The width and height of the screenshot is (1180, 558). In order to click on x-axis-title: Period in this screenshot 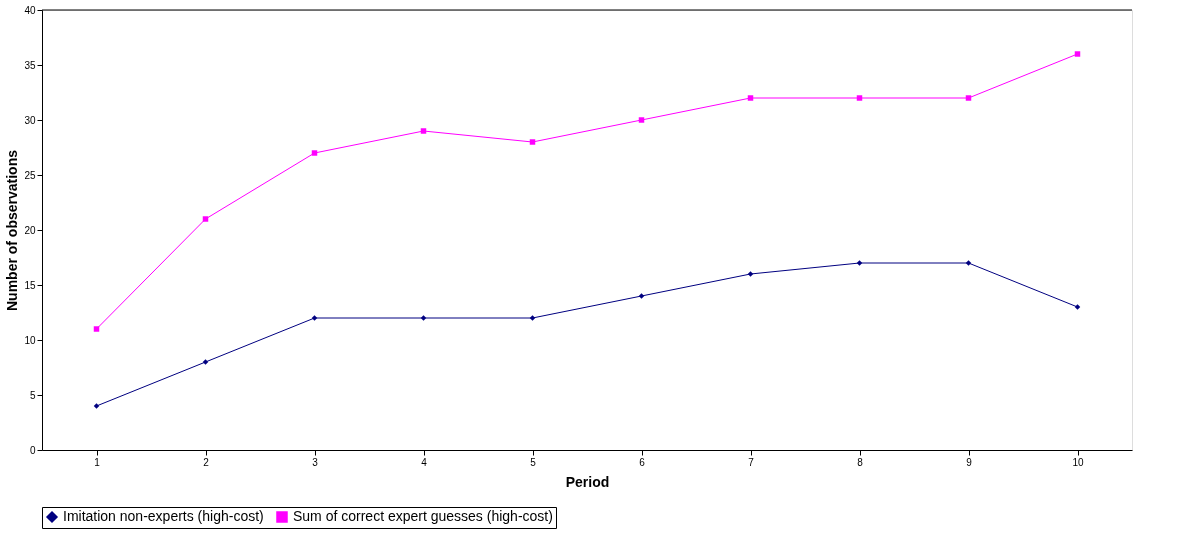, I will do `click(587, 481)`.